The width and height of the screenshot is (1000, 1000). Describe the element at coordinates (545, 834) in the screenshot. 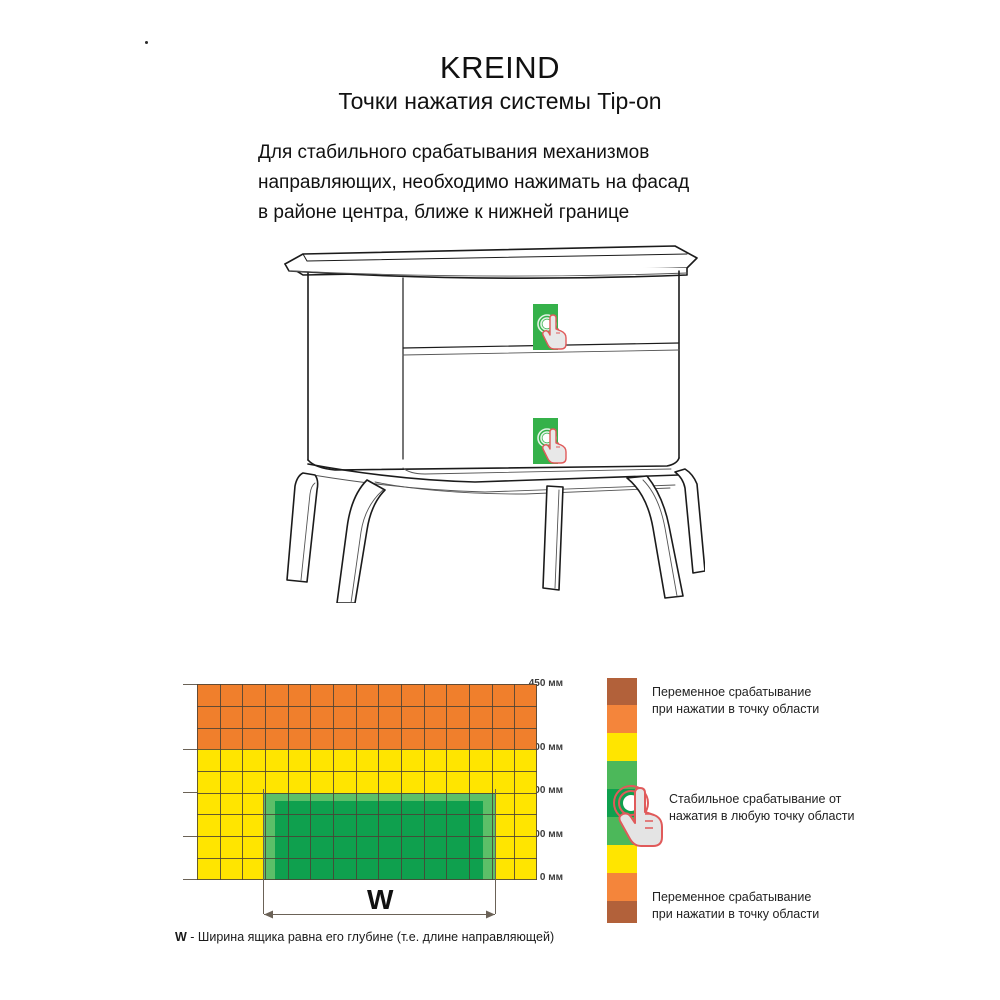

I see `y-tick-label-100: 100 мм` at that location.